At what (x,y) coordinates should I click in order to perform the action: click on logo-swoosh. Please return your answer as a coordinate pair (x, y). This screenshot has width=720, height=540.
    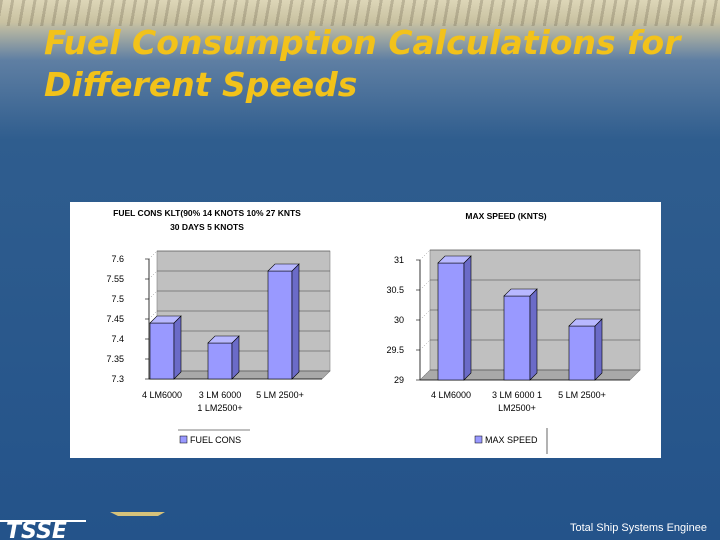
    Looking at the image, I should click on (137, 514).